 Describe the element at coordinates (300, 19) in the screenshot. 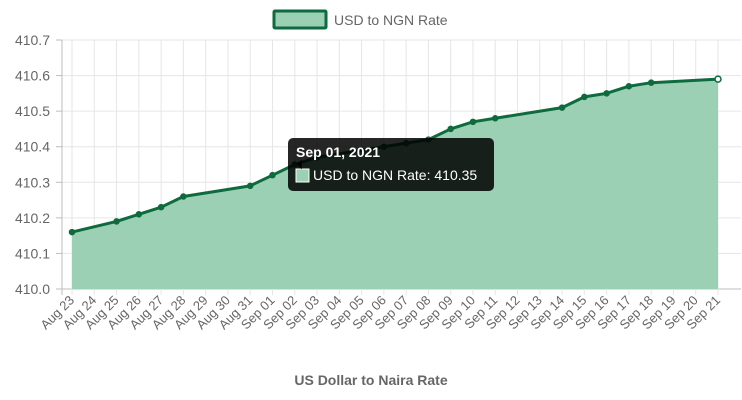

I see `legend-swatch` at that location.